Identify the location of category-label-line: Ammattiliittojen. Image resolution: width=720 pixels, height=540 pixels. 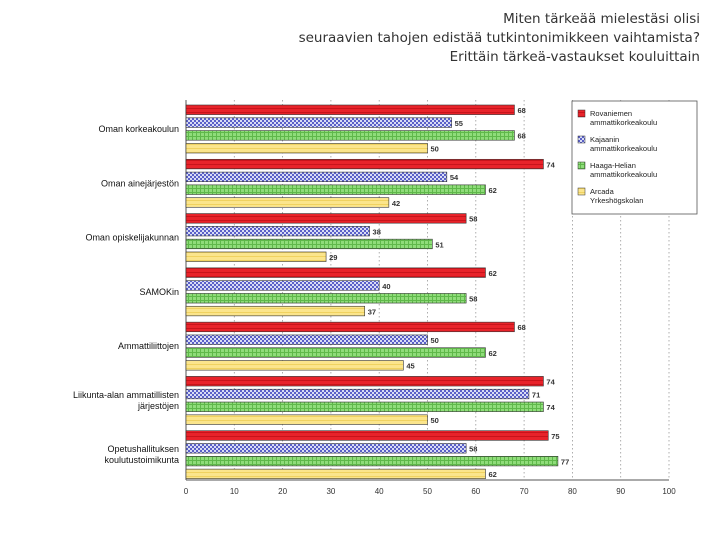
(148, 346).